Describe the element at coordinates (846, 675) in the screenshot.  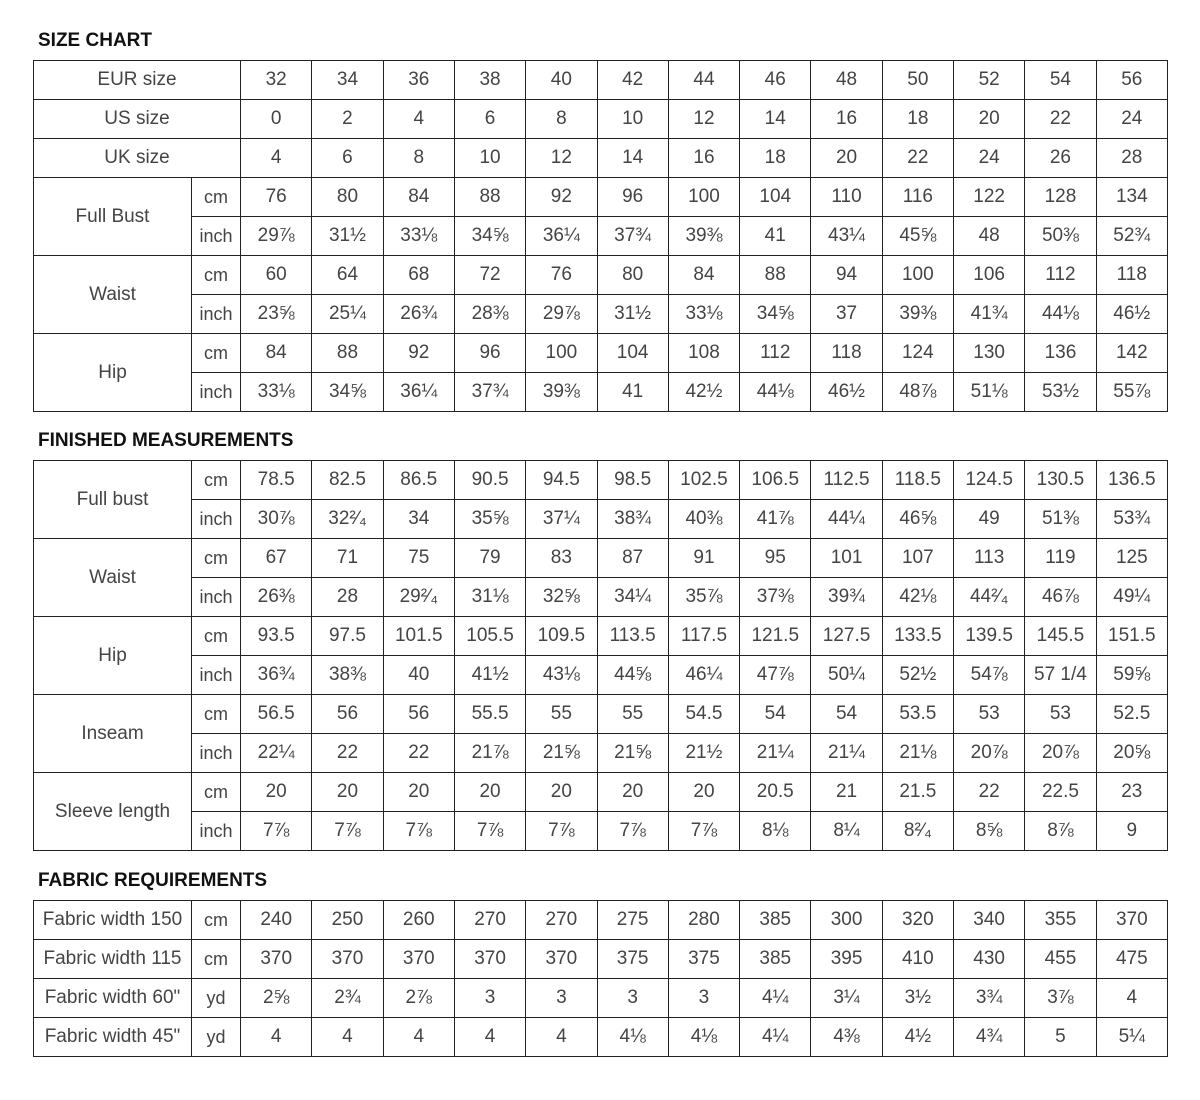
I see `value-cell: 50¼` at that location.